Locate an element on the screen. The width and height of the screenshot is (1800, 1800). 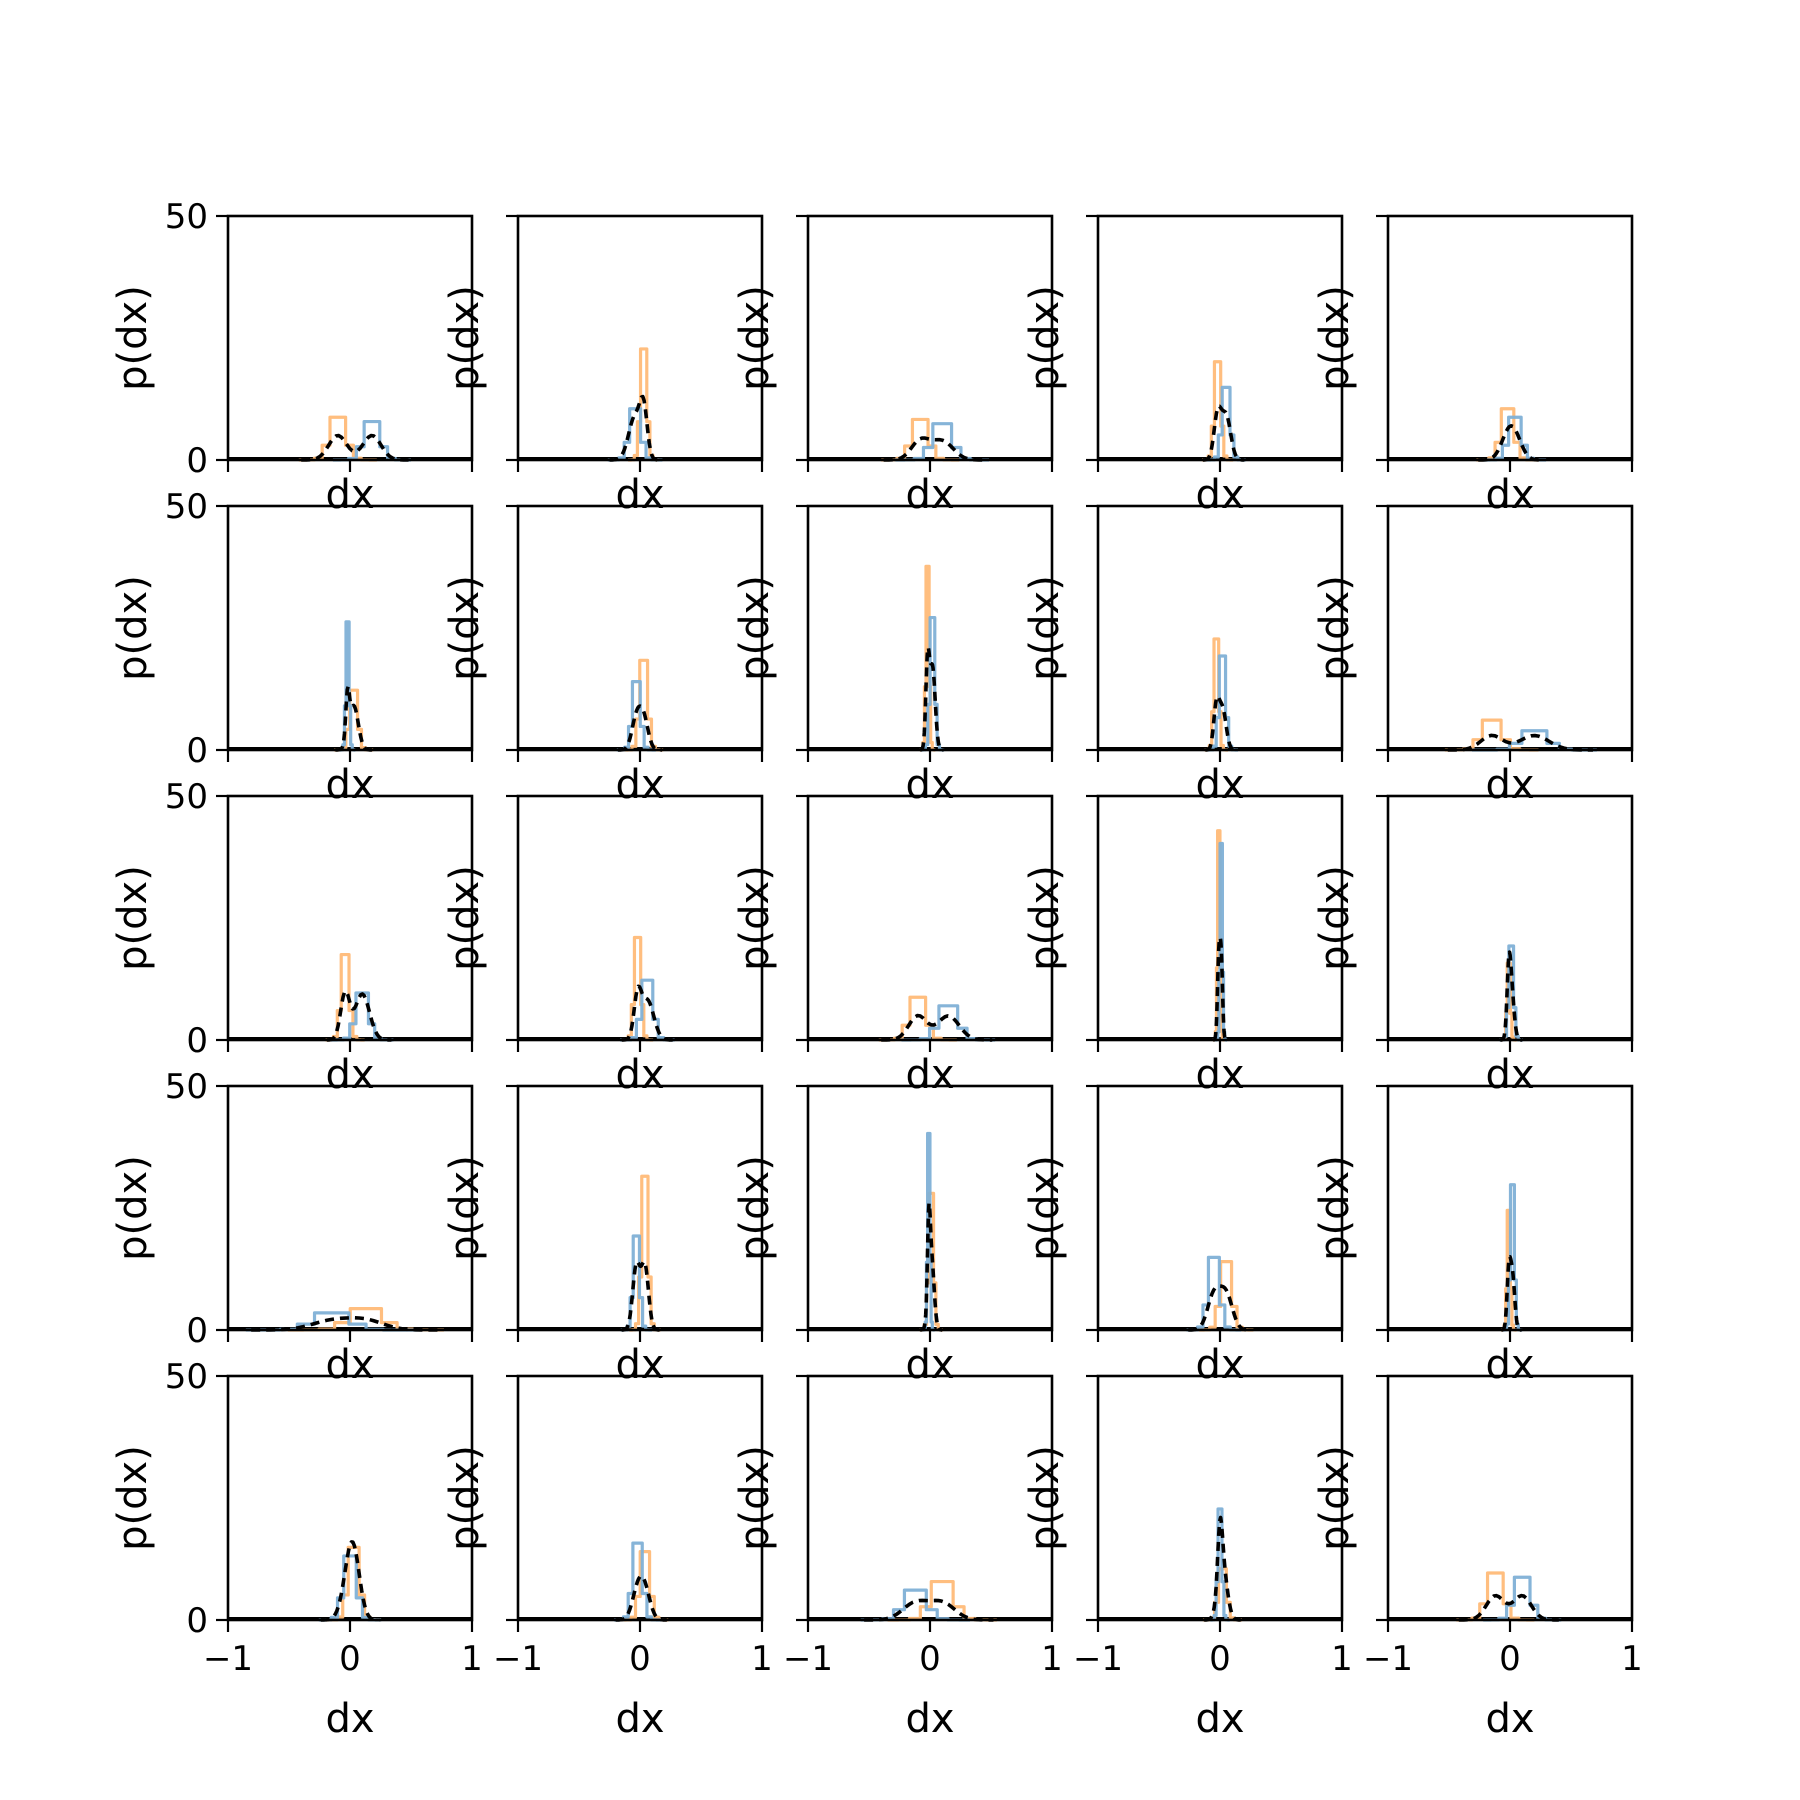
panel-r0-c0: 0 50 dx p(dx) is located at coordinates (292, 357).